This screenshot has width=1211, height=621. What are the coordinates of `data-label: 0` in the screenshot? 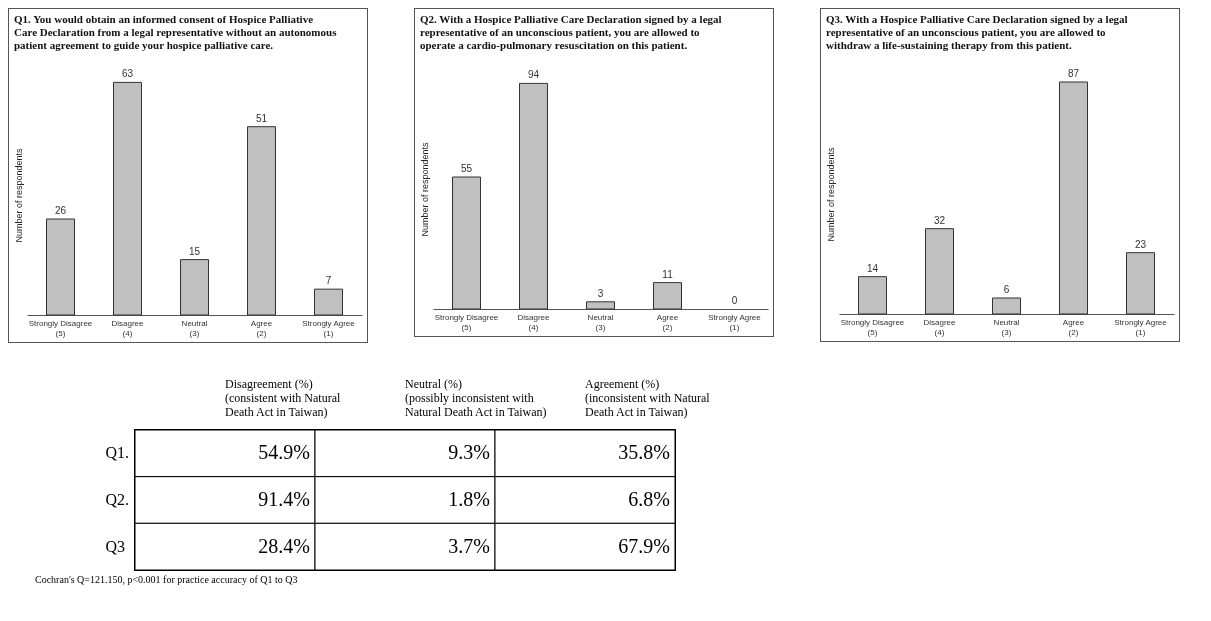 It's located at (734, 300).